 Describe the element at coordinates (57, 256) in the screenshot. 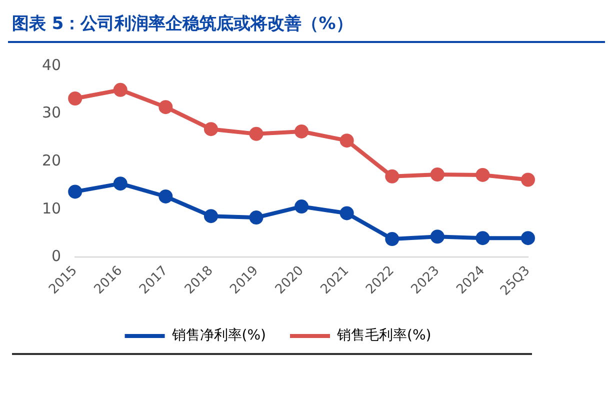

I see `y-tick-label: 0` at that location.